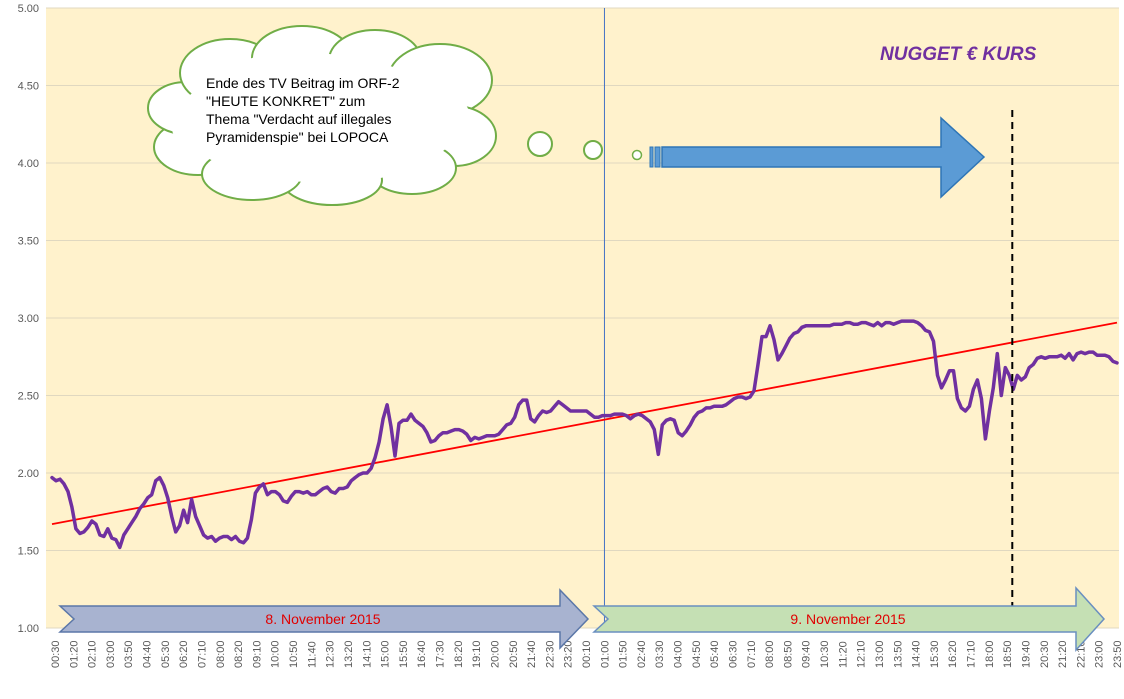  What do you see at coordinates (1026, 654) in the screenshot?
I see `x-tick-label: 19:40` at bounding box center [1026, 654].